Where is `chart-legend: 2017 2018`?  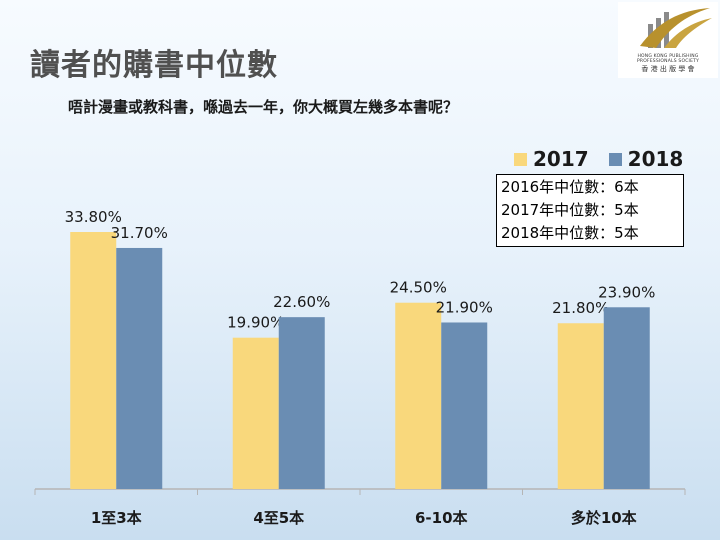 chart-legend: 2017 2018 is located at coordinates (604, 159).